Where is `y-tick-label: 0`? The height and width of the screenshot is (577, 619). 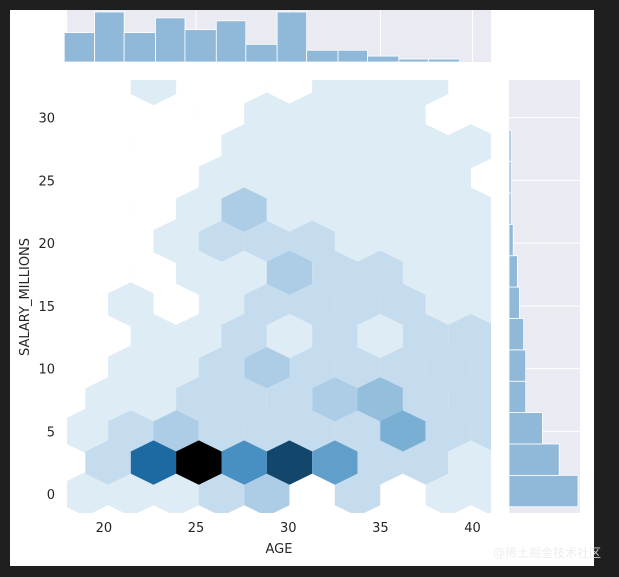 y-tick-label: 0 is located at coordinates (51, 495).